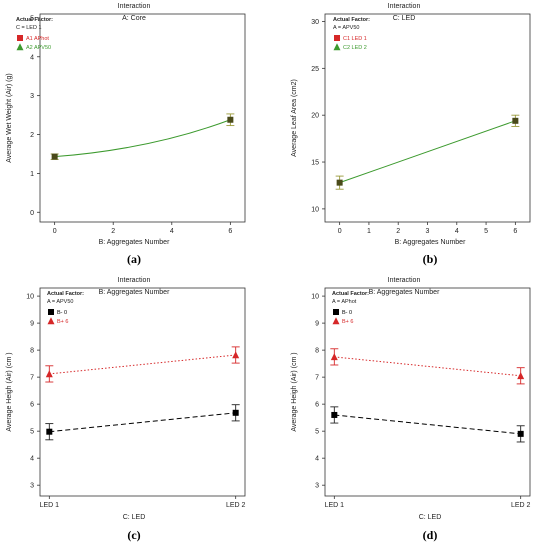 Image resolution: width=541 pixels, height=550 pixels. What do you see at coordinates (398, 231) in the screenshot?
I see `chart2-xtick-label: 2` at bounding box center [398, 231].